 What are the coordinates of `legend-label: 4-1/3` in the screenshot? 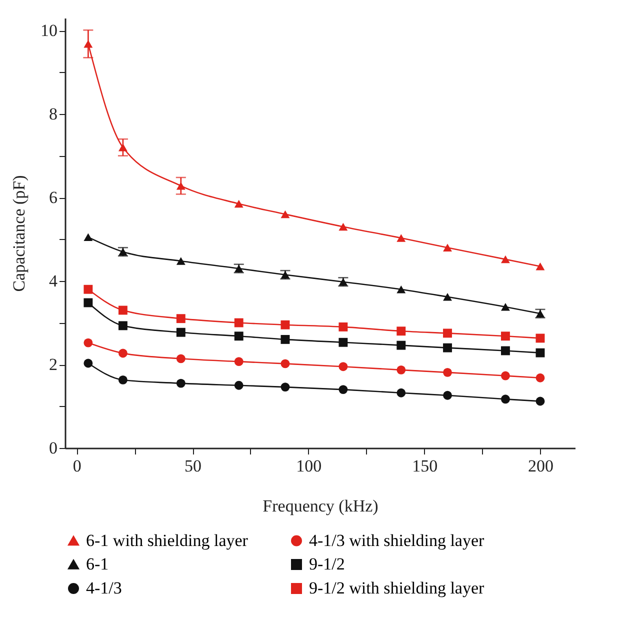 It's located at (104, 588).